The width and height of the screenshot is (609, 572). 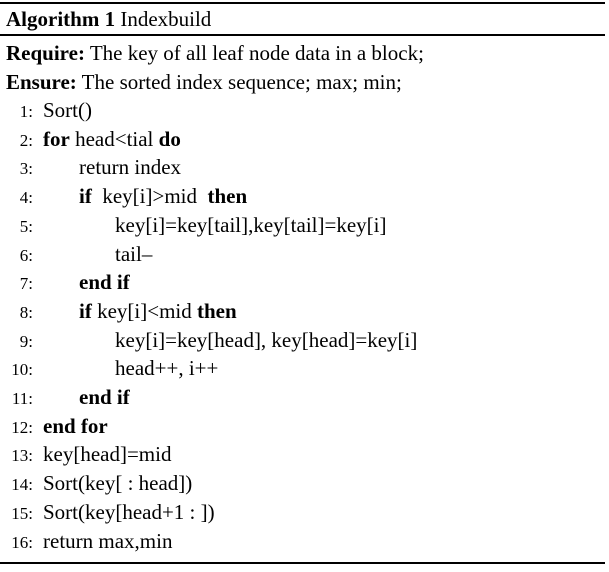 What do you see at coordinates (22, 485) in the screenshot?
I see `line-number: 14:` at bounding box center [22, 485].